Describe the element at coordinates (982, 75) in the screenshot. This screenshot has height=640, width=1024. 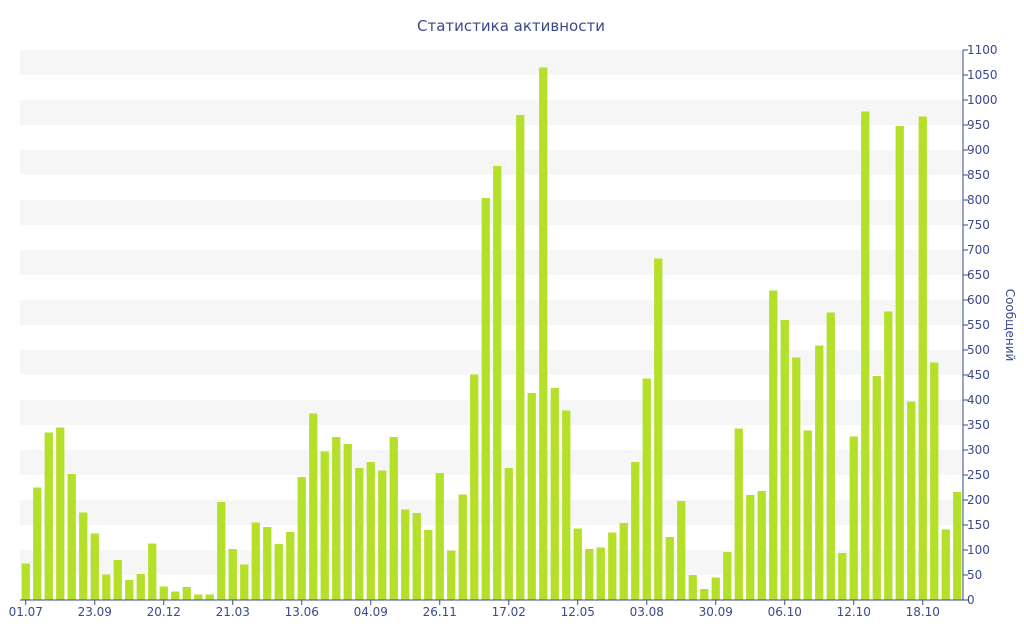
I see `y-tick-label: 1050` at that location.